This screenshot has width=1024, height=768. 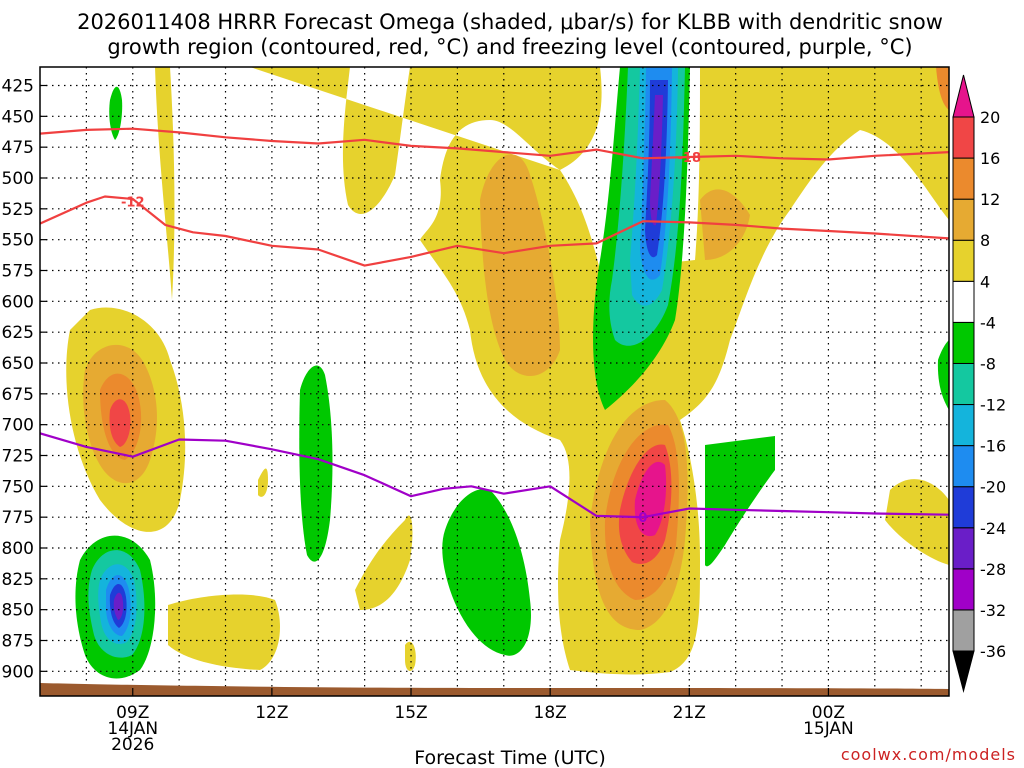 I want to click on y-tick-label: 475, so click(x=18, y=148).